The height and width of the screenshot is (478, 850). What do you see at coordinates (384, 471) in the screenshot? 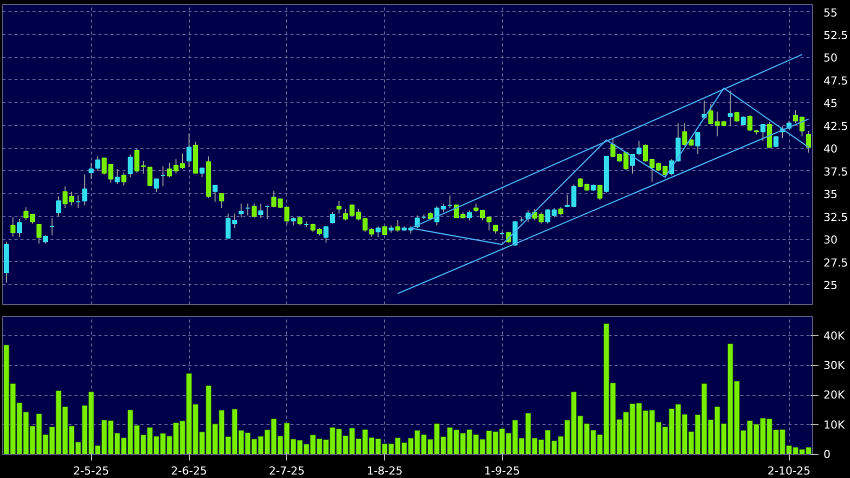
I see `x-tick-label: 1-8-25` at bounding box center [384, 471].